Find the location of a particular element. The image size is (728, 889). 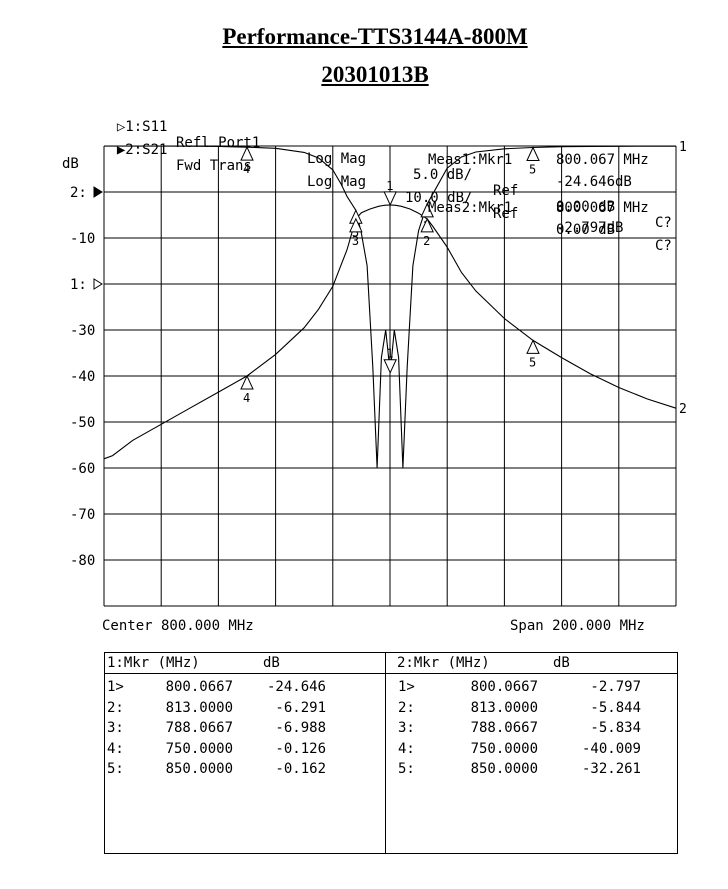

y-tick-label: -60 is located at coordinates (82, 469).